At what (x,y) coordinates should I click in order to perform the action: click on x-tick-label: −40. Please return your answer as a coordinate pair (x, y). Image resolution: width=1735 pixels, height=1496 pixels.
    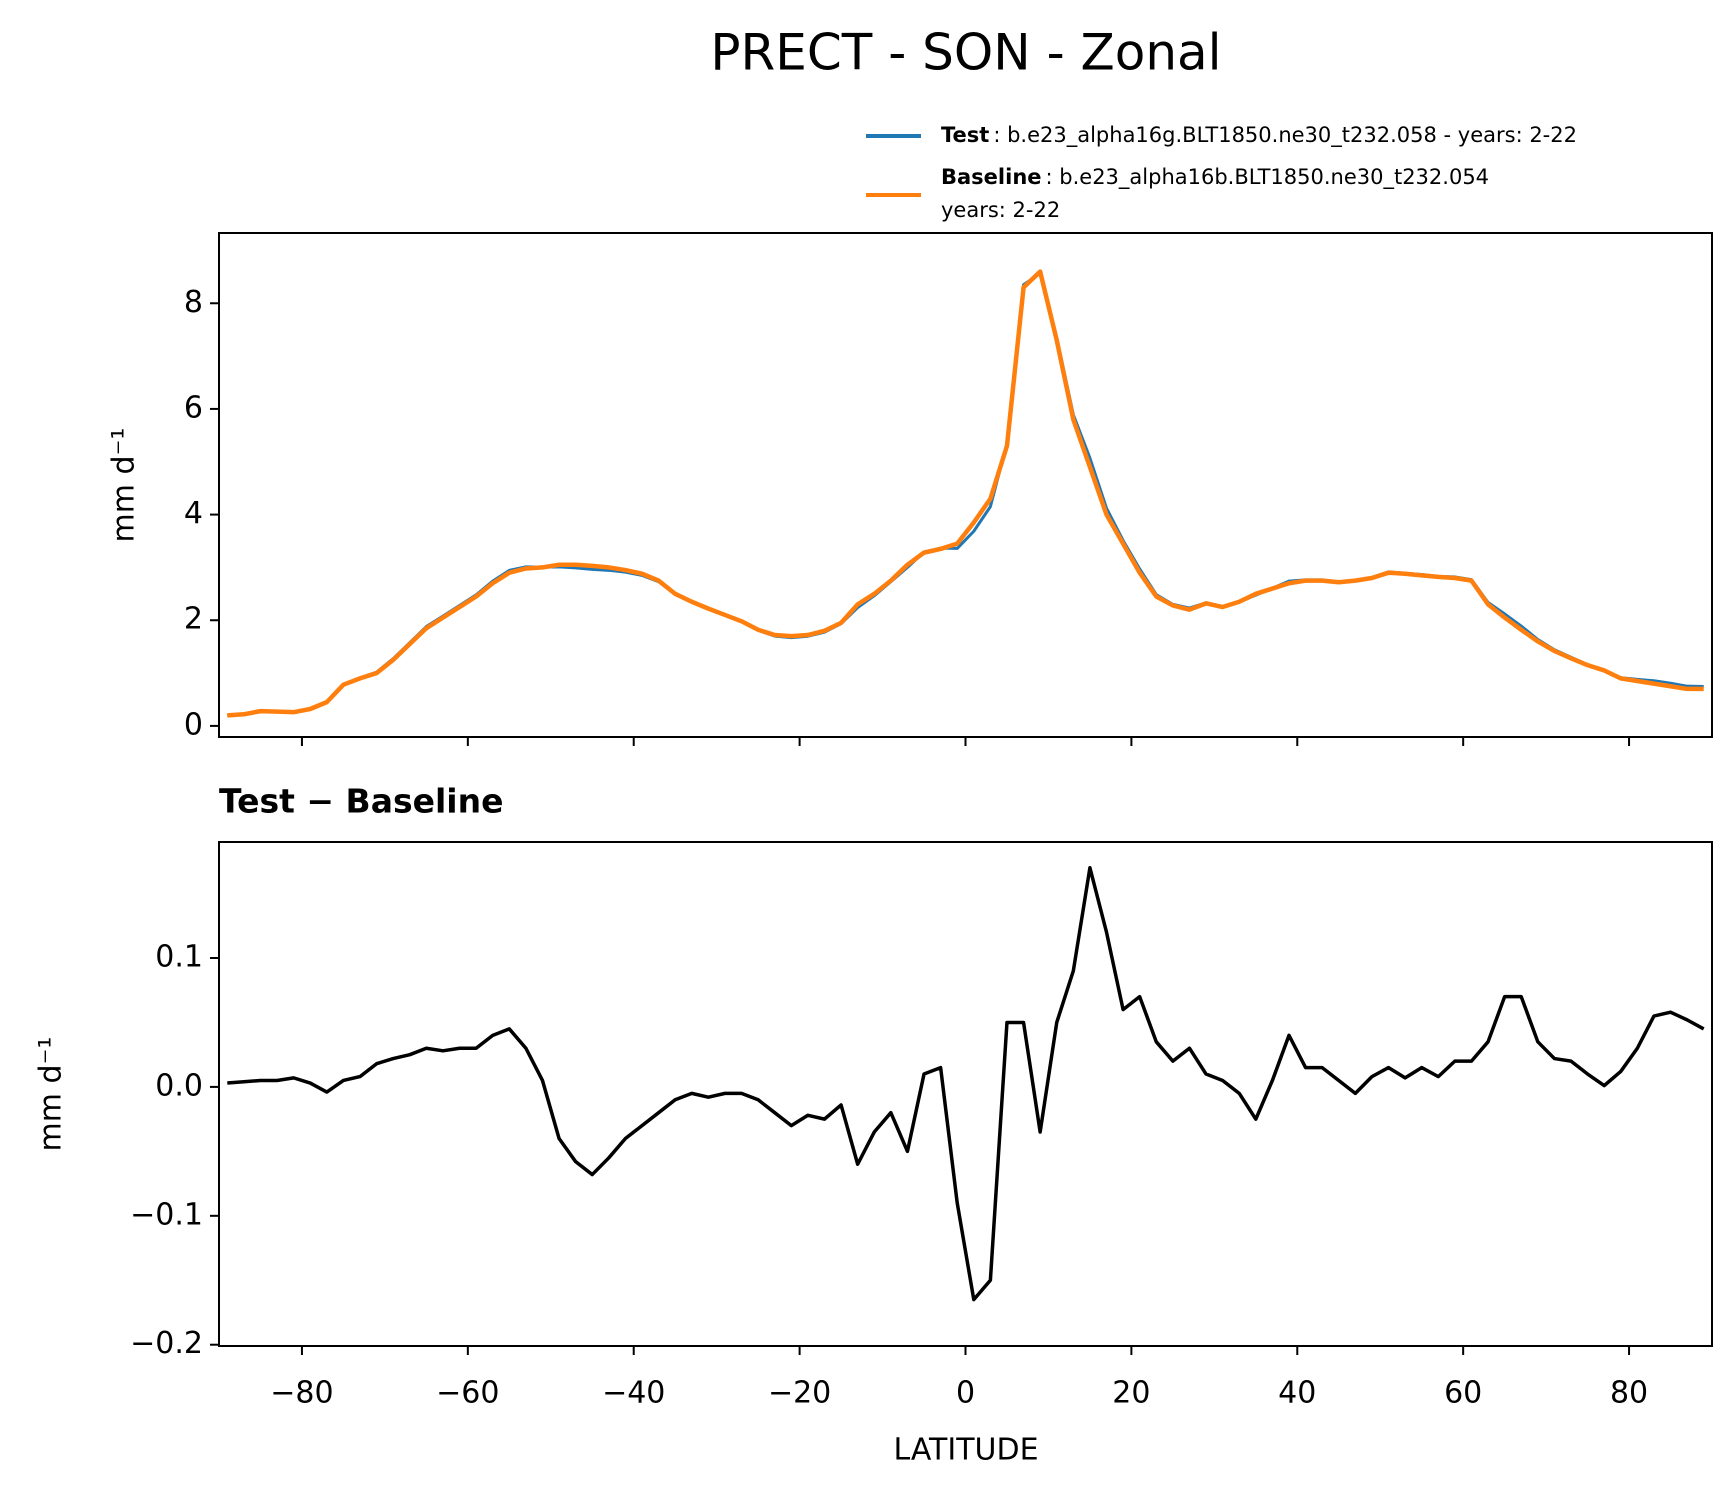
    Looking at the image, I should click on (633, 1393).